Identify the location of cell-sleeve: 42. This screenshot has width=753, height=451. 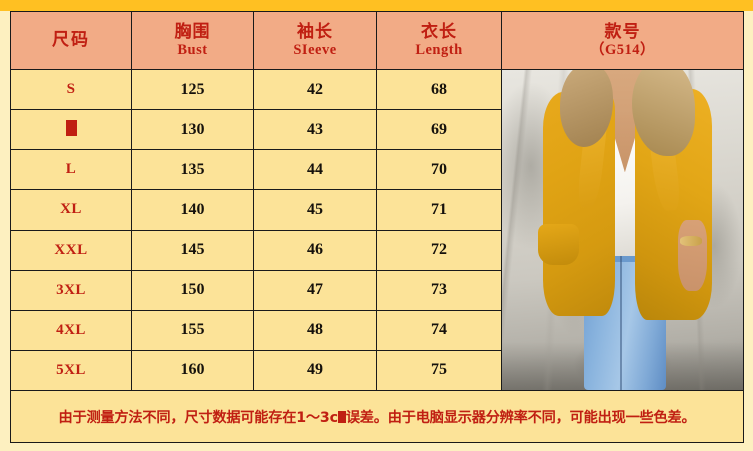
(315, 89).